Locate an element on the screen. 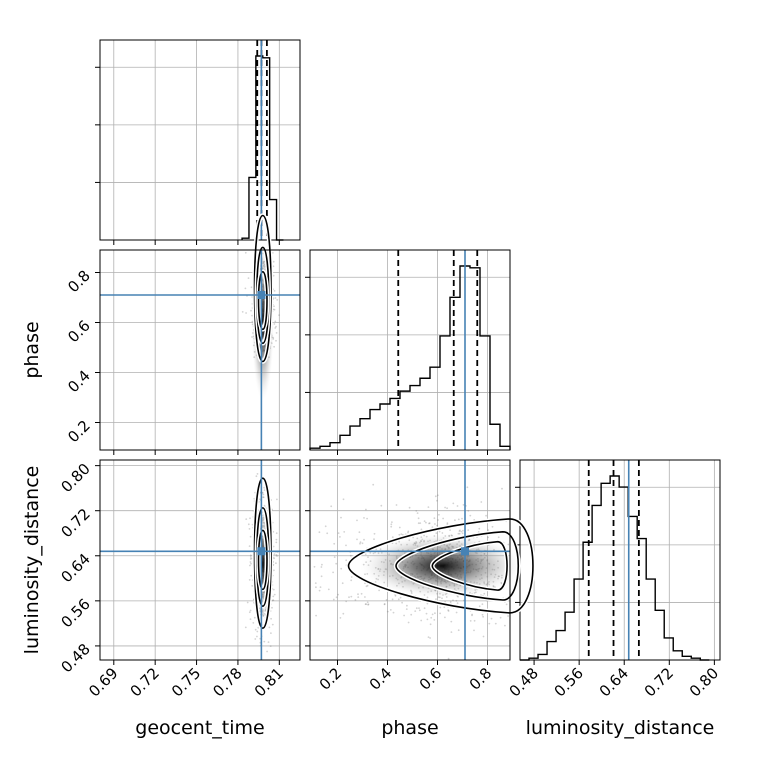  hist-panel-geocent_time is located at coordinates (198, 142).